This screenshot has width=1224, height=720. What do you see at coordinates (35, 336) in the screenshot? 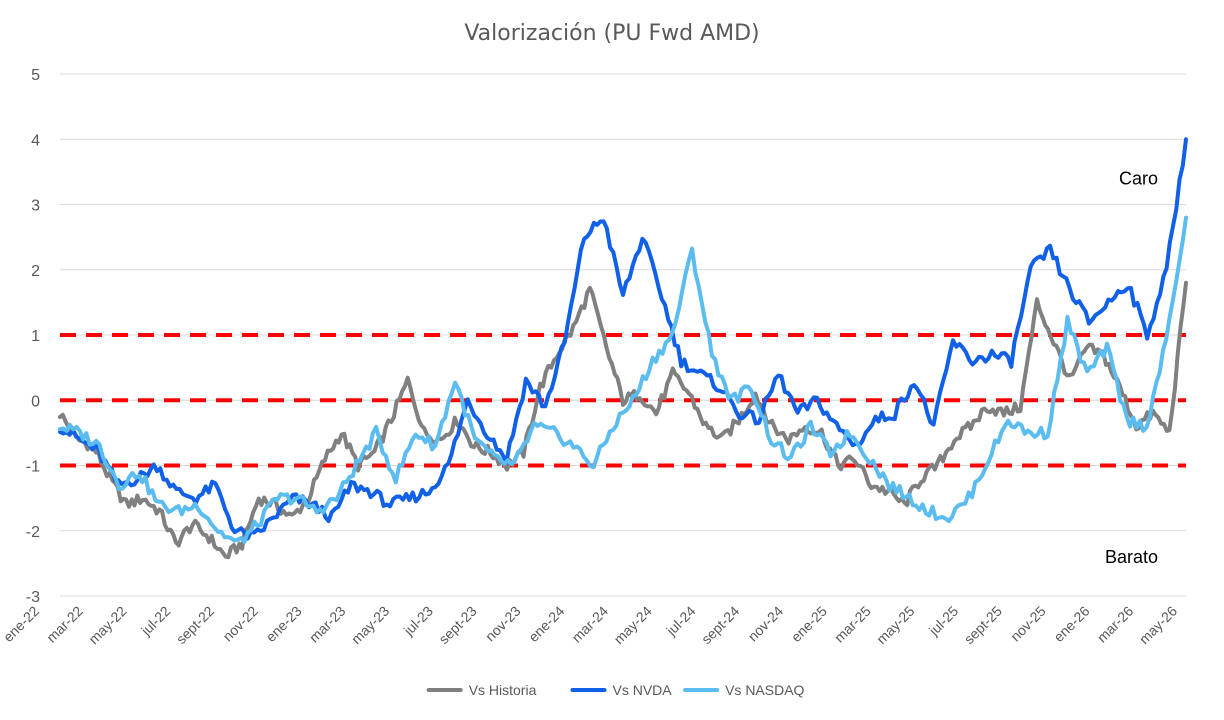
I see `y-tick-label: 1` at bounding box center [35, 336].